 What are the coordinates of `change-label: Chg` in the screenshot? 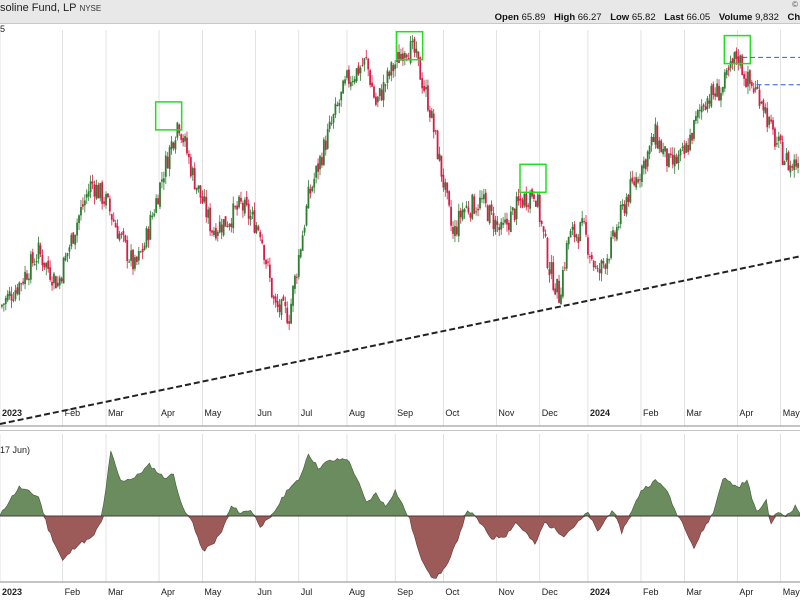 It's located at (793, 17).